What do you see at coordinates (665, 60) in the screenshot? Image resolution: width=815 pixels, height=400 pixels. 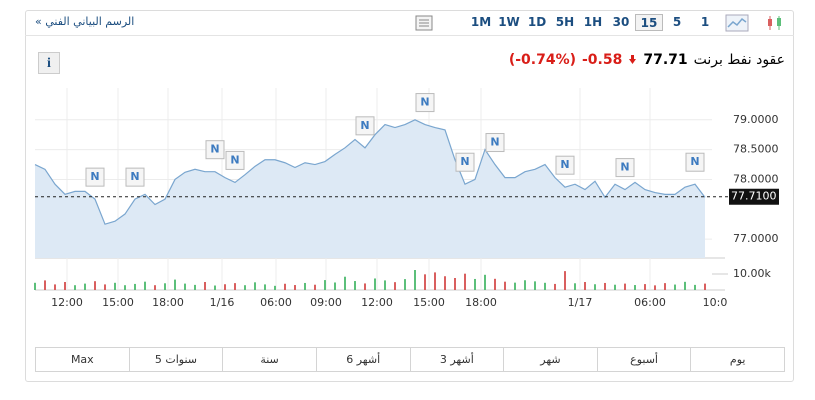 I see `price: 77.71` at bounding box center [665, 60].